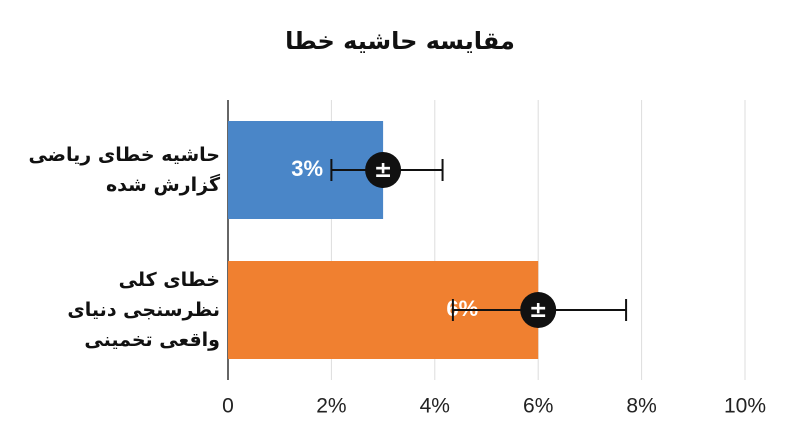 The image size is (800, 447). I want to click on x-tick-label: 10%, so click(745, 406).